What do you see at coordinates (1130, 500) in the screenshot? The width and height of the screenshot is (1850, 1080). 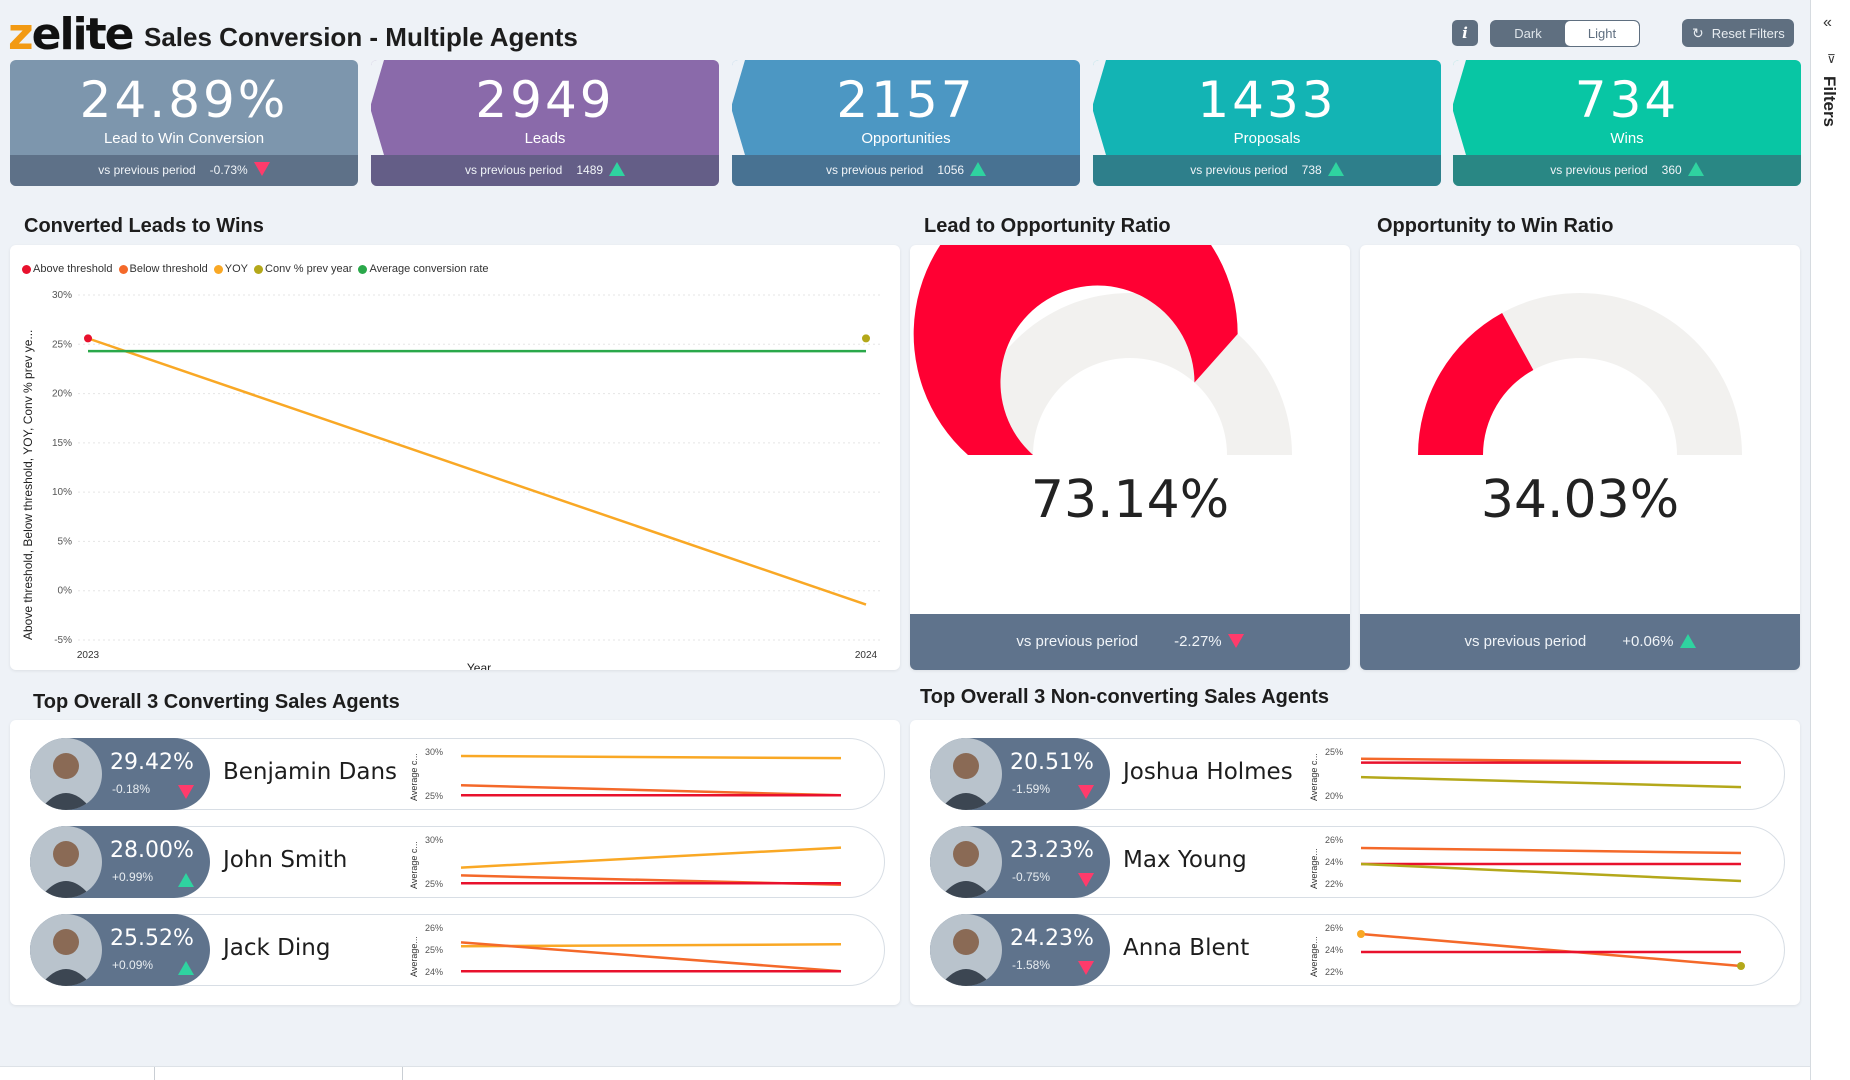 I see `lead-opp-value: 73.14%` at bounding box center [1130, 500].